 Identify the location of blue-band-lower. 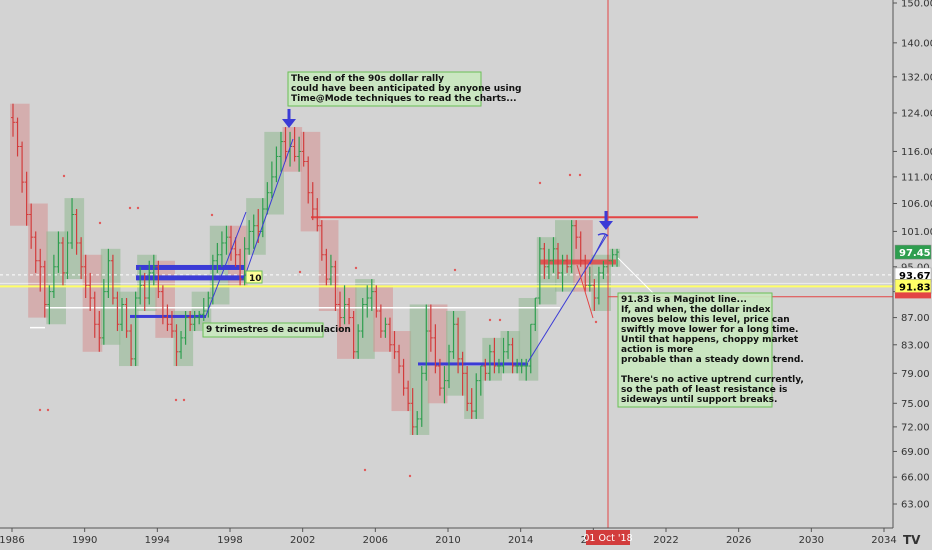
(190, 278).